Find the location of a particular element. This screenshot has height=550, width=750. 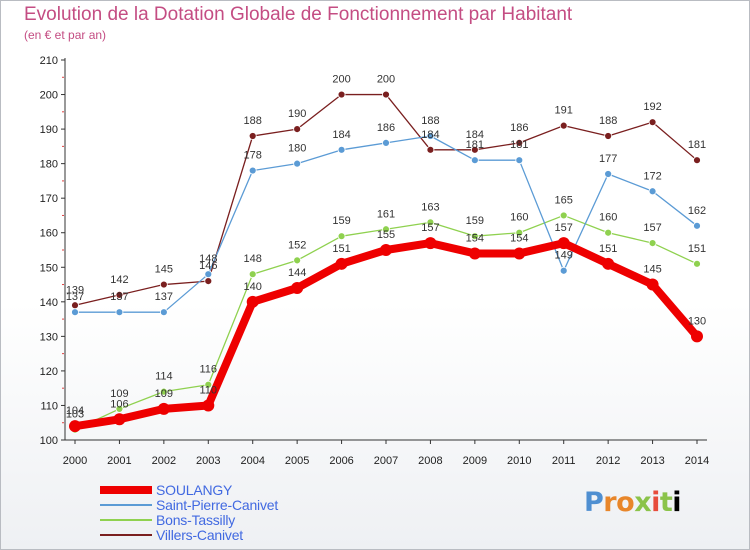

x-tick-label: 2001 is located at coordinates (119, 461).